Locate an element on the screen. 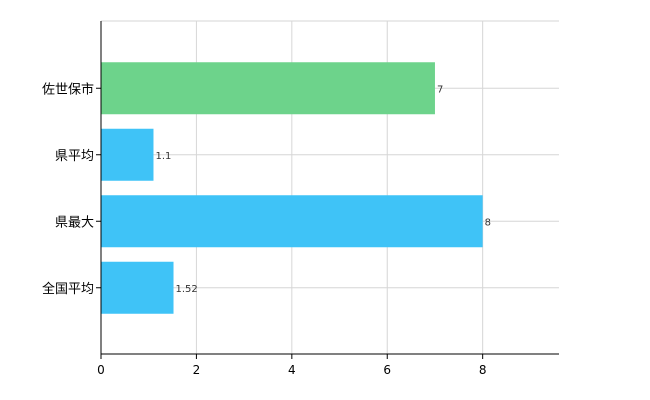  data-label: 7 is located at coordinates (440, 89).